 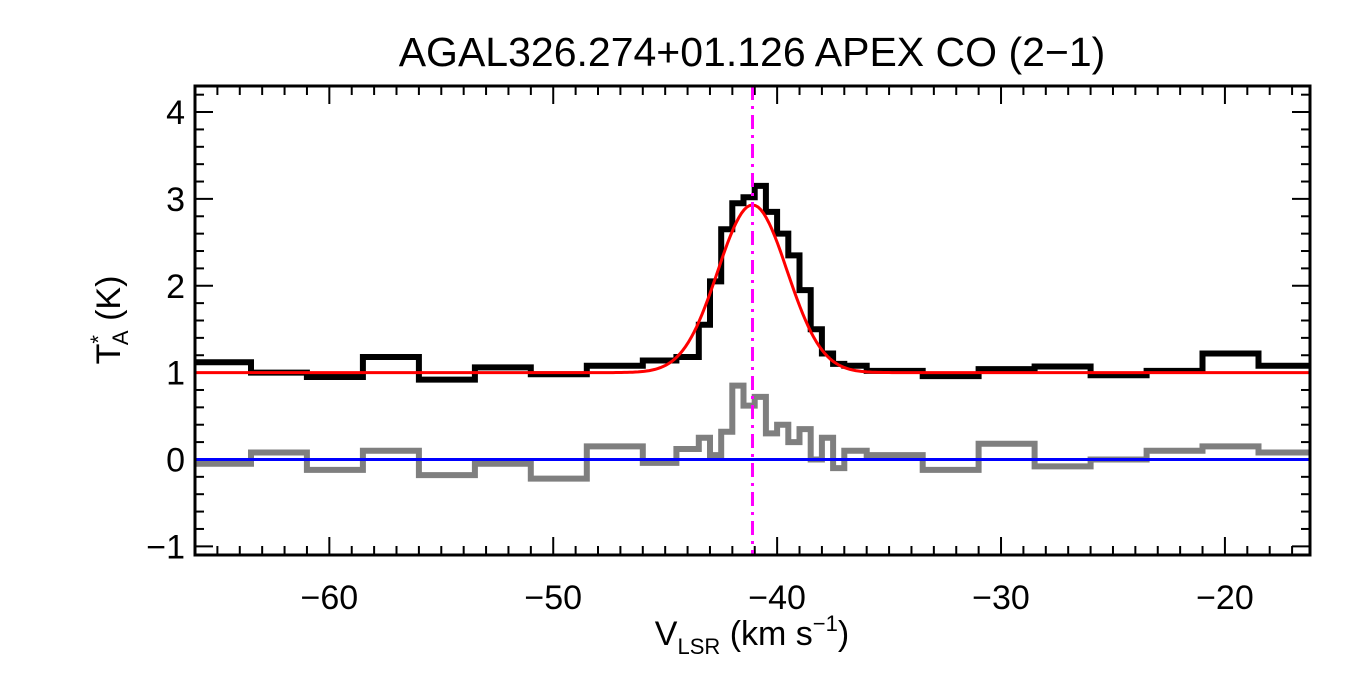 I want to click on x-tick-label: −20, so click(x=1225, y=598).